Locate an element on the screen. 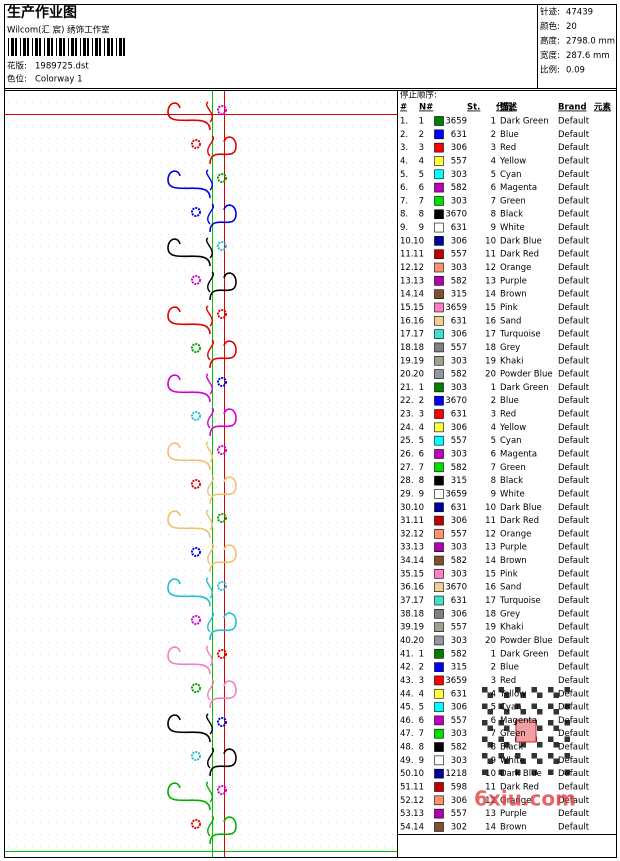  cell: 12 is located at coordinates (418, 268).